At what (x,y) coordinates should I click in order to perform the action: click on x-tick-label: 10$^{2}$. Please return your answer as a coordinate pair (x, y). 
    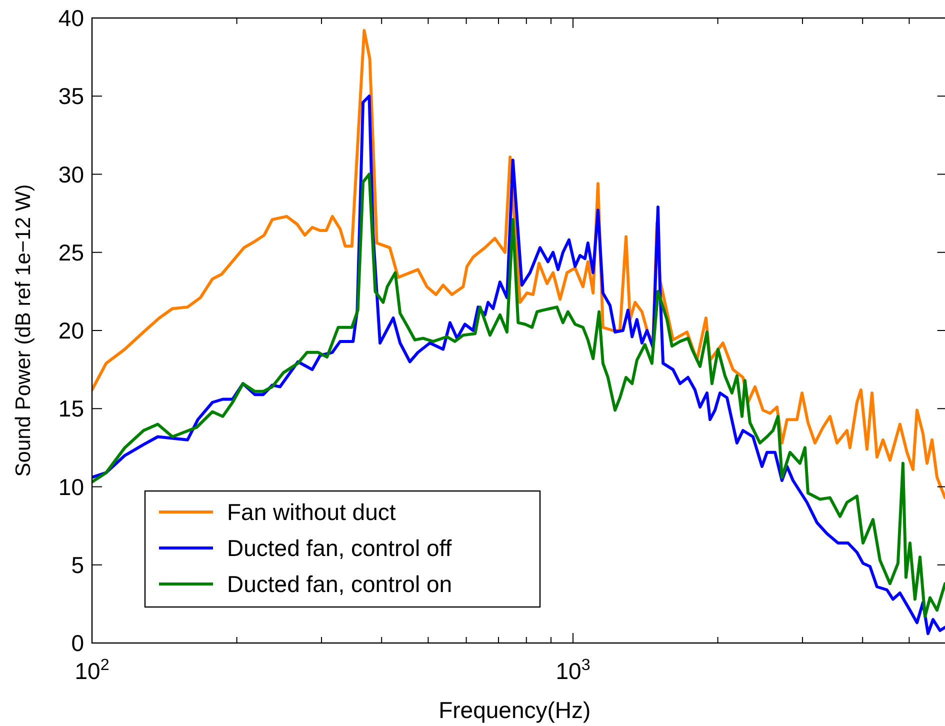
    Looking at the image, I should click on (92, 670).